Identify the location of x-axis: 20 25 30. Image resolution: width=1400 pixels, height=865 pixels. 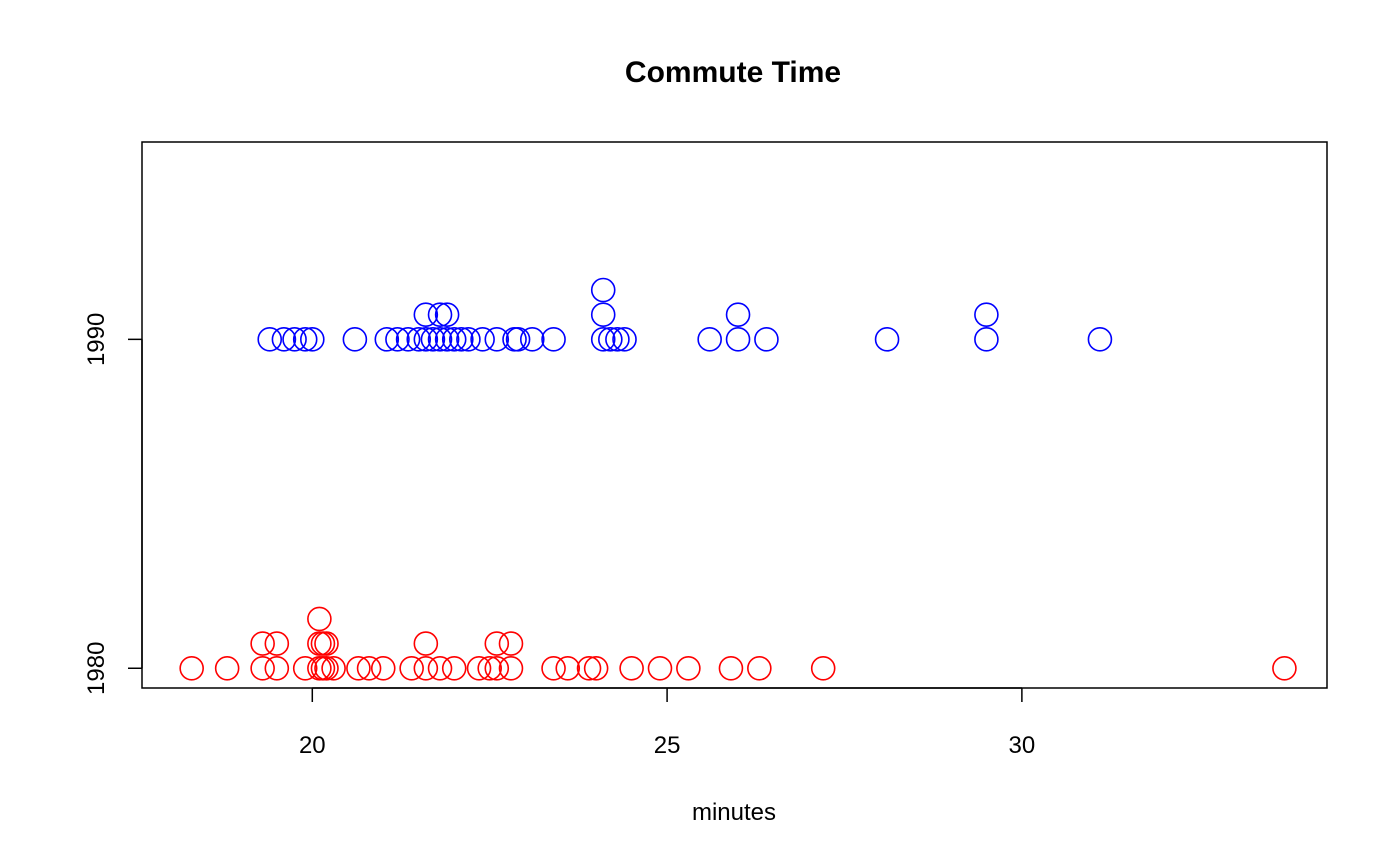
(667, 723).